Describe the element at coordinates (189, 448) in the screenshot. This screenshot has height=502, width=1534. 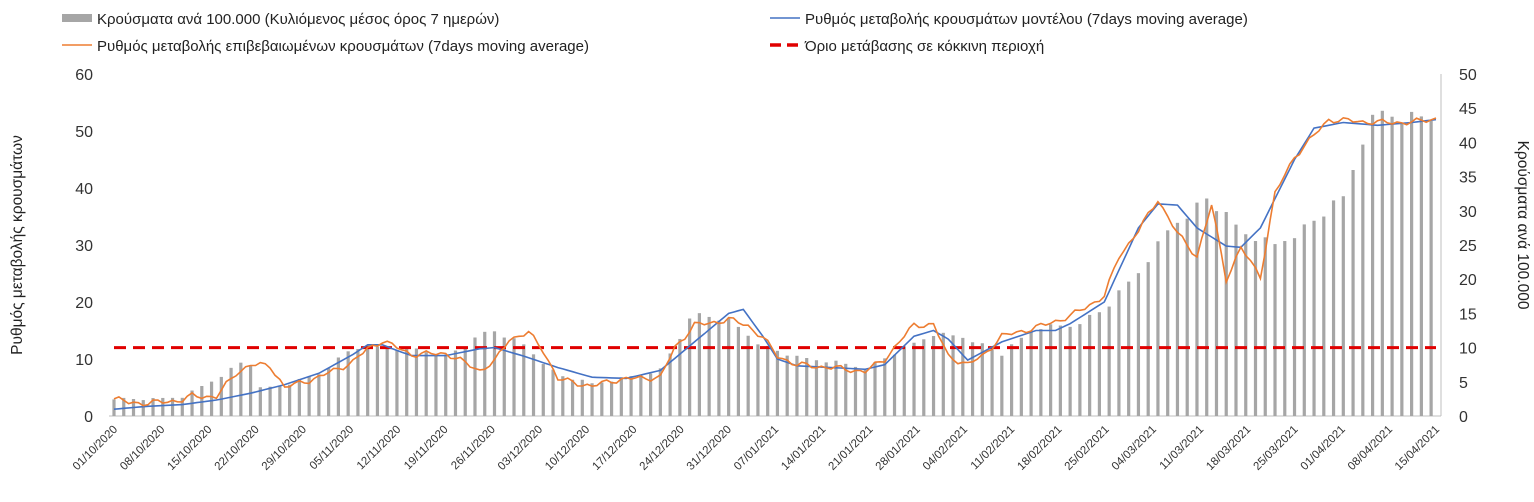
I see `x-tick-label: 15/10/2020` at that location.